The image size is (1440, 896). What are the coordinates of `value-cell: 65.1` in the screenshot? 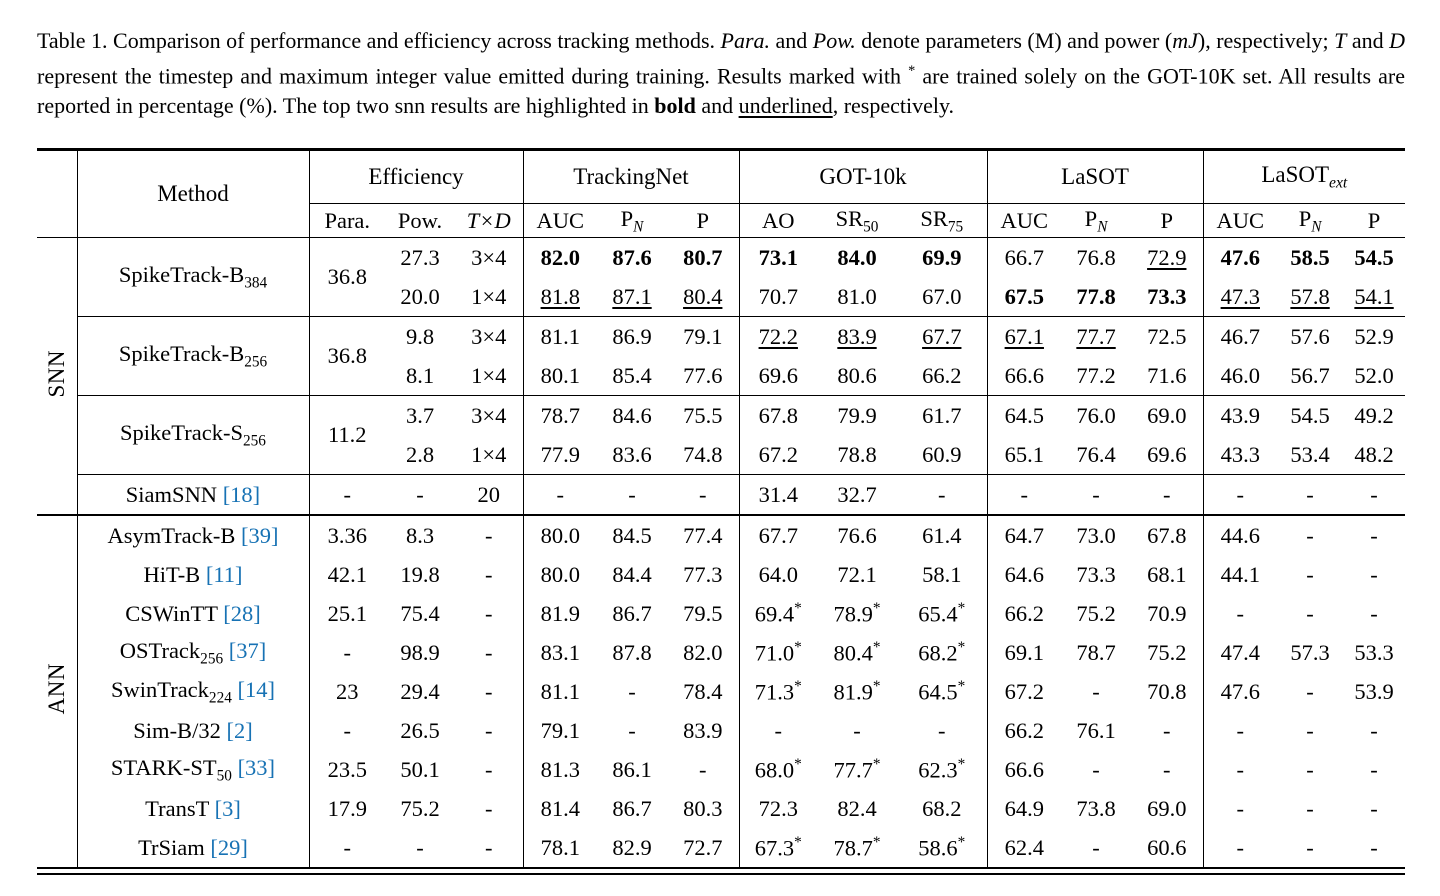 It's located at (1024, 454).